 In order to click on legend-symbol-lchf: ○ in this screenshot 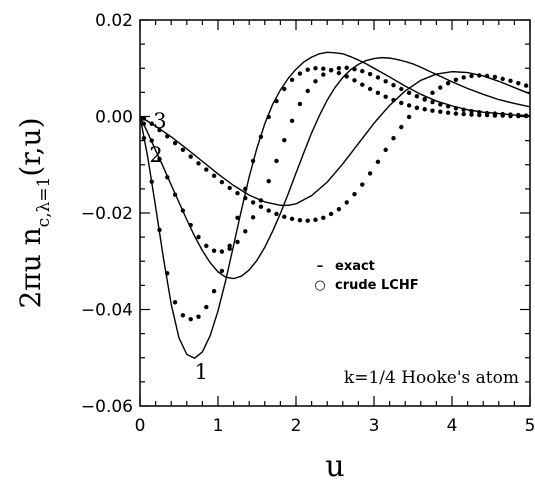, I will do `click(319, 285)`.